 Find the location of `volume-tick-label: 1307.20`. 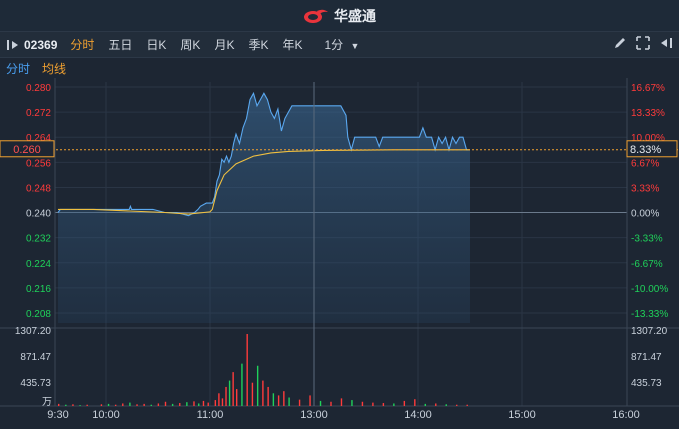

volume-tick-label: 1307.20 is located at coordinates (33, 331).